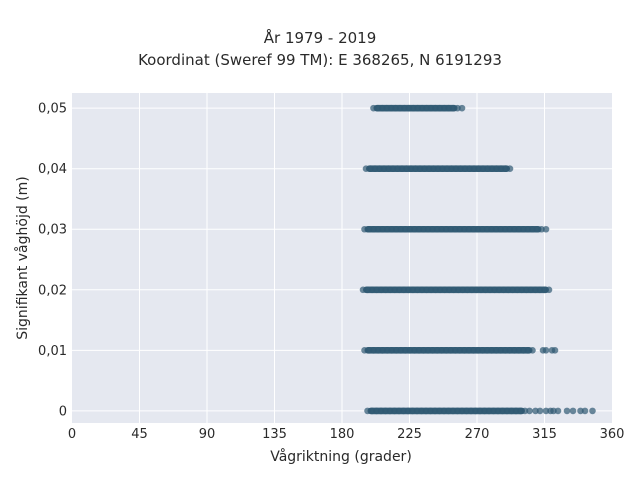 The image size is (640, 480). Describe the element at coordinates (52, 290) in the screenshot. I see `y-tick-label: 0,02` at that location.